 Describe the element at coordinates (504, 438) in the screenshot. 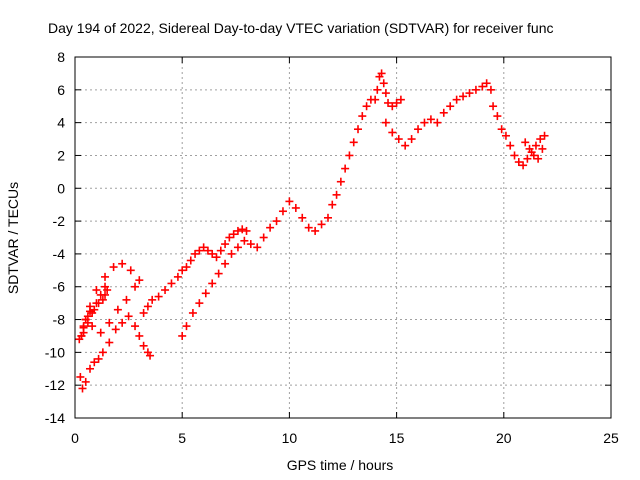

I see `x-tick-label: 20` at that location.